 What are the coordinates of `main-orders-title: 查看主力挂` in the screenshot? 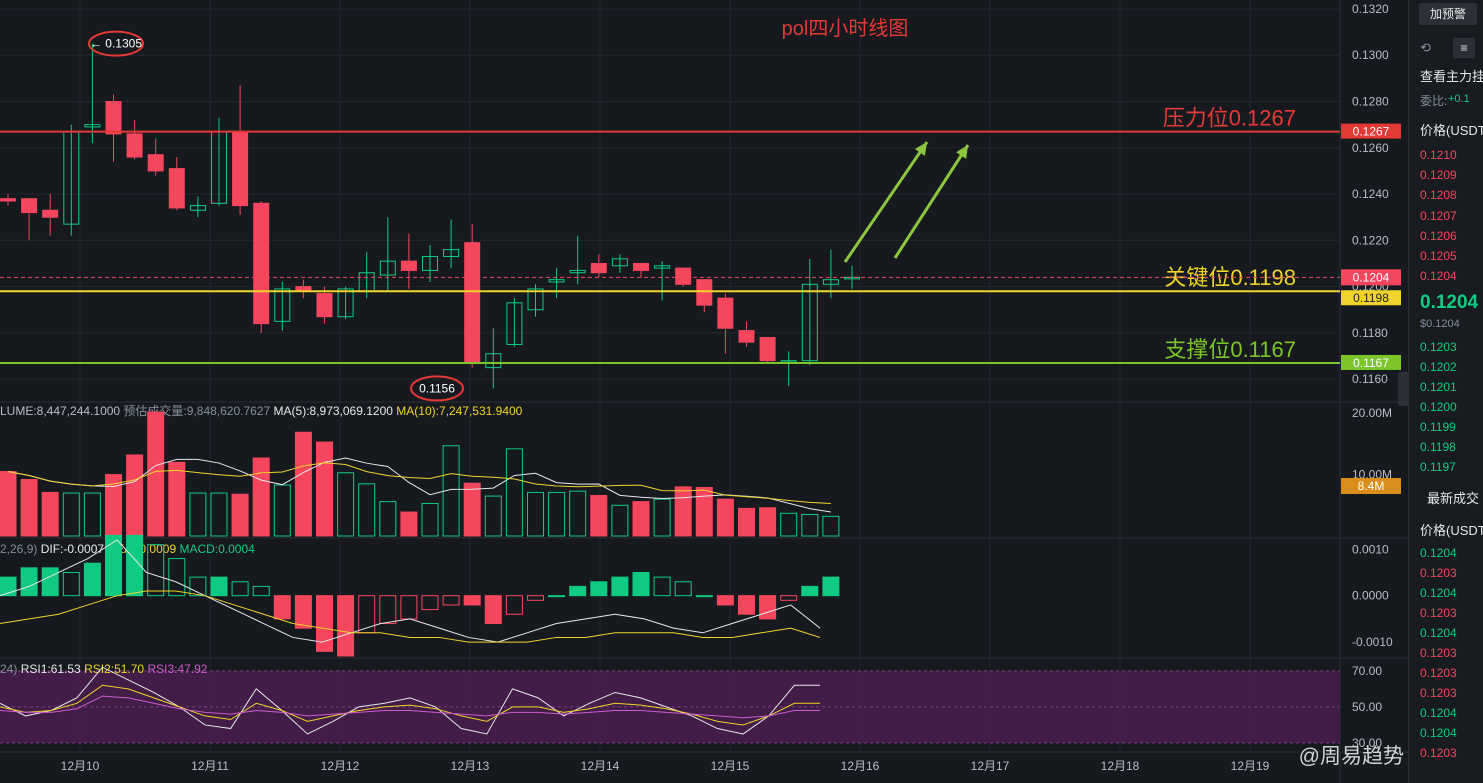 It's located at (1451, 76).